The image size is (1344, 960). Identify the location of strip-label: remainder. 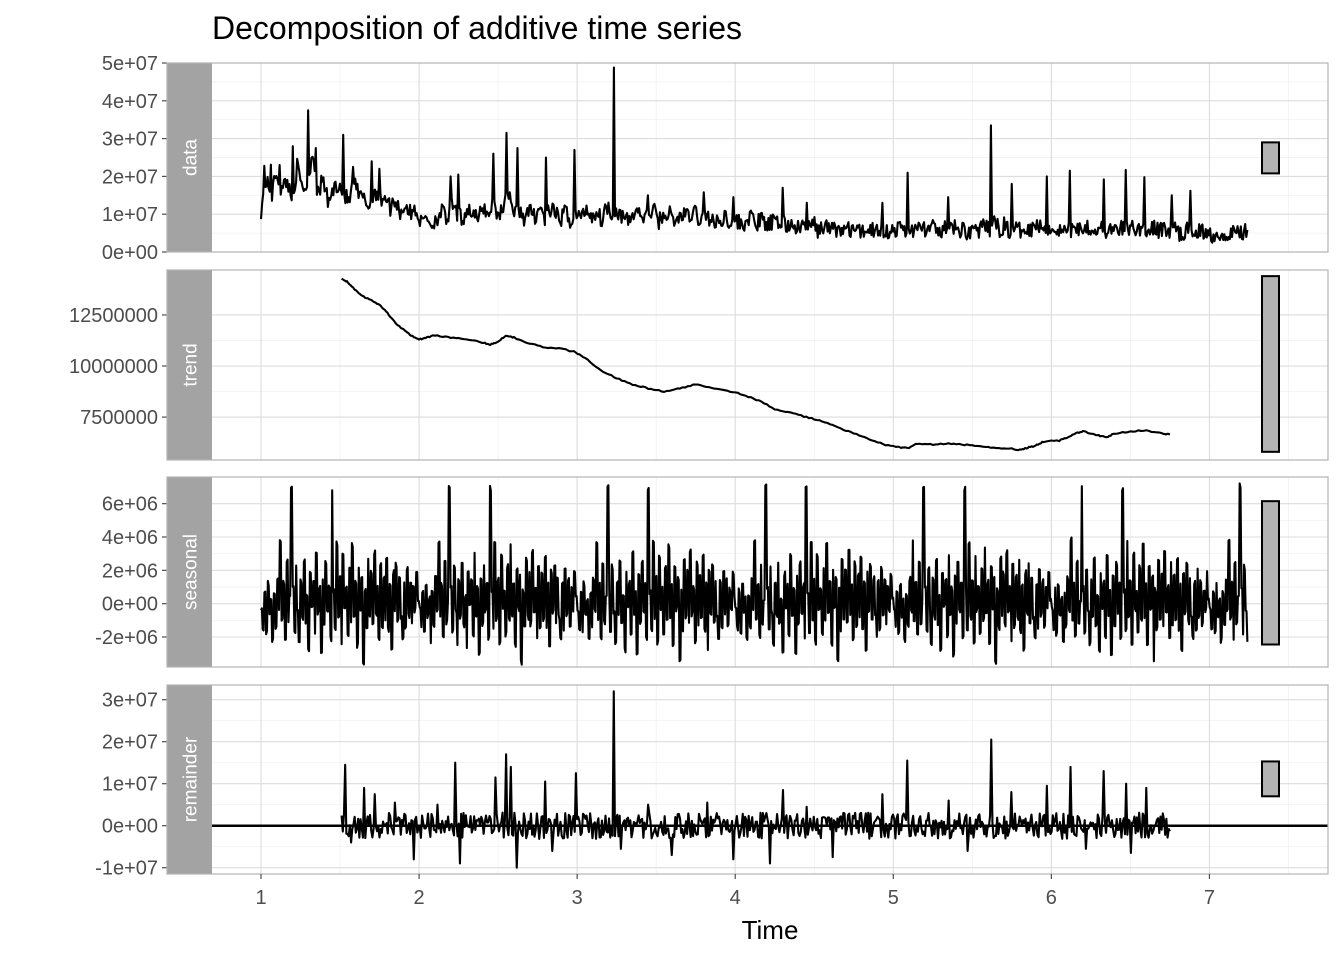
(191, 779).